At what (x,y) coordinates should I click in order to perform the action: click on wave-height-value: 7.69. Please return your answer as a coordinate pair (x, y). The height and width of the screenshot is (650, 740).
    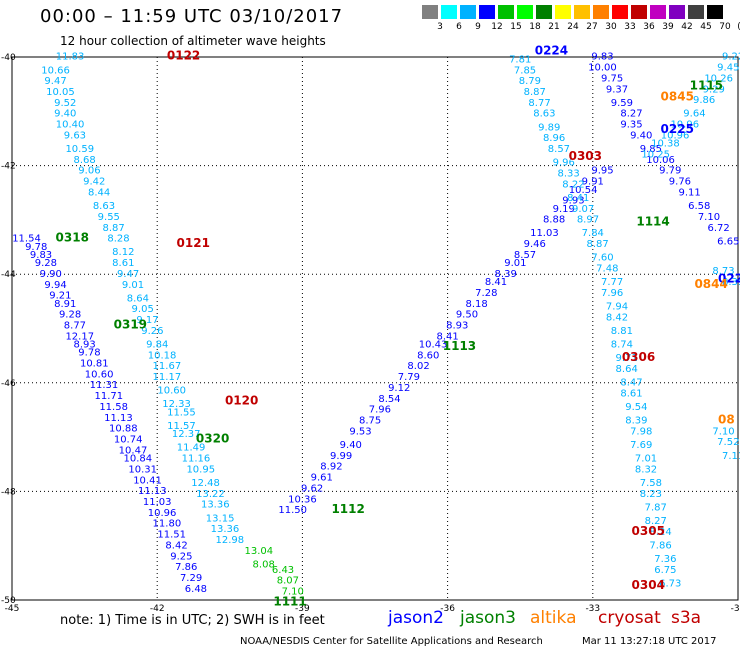
    Looking at the image, I should click on (641, 445).